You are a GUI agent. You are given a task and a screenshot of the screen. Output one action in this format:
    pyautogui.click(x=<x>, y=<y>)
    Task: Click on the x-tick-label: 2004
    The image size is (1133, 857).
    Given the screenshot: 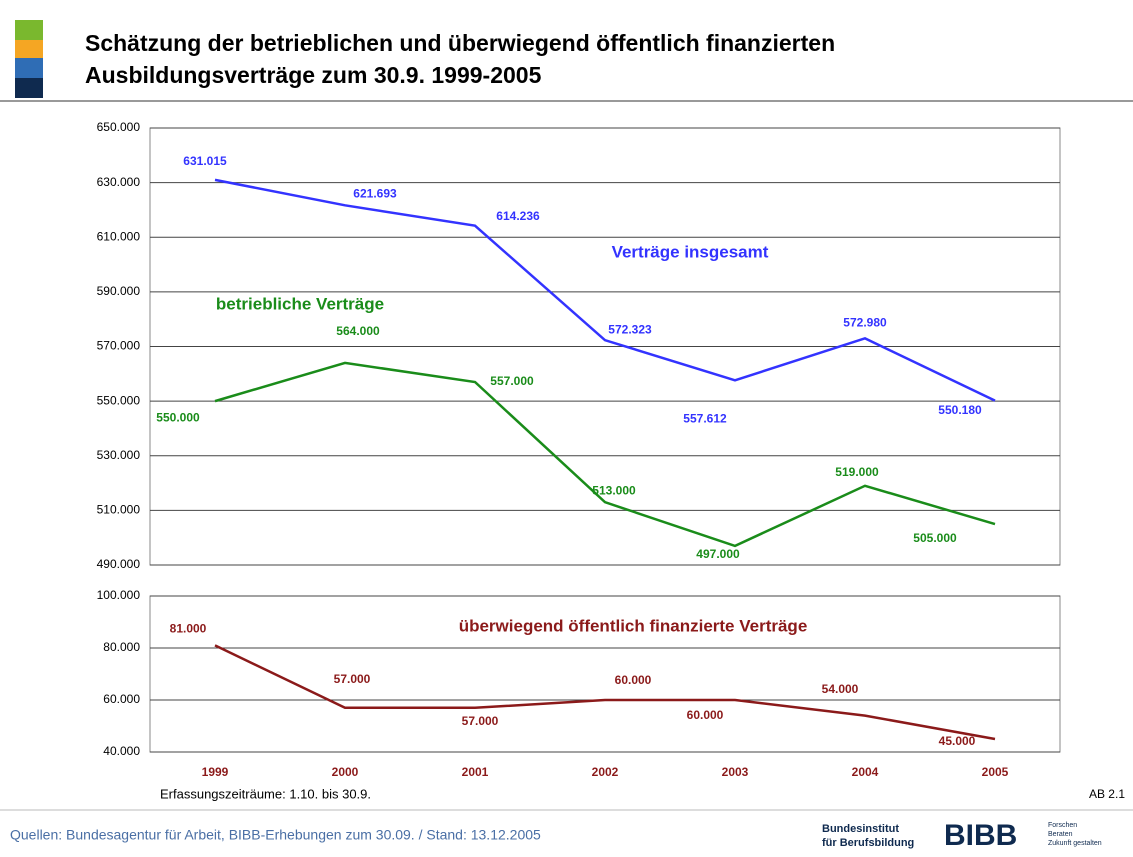 What is the action you would take?
    pyautogui.click(x=865, y=772)
    